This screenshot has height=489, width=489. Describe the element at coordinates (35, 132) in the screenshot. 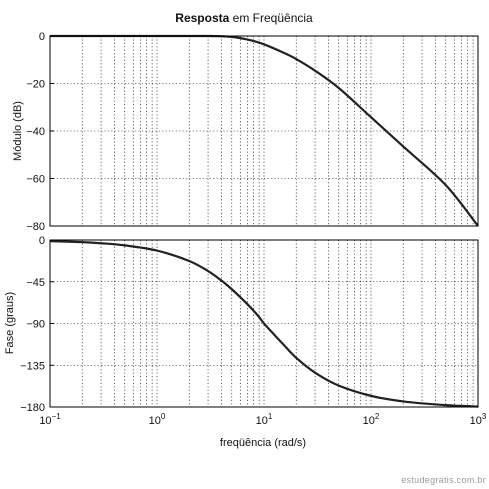

I see `magnitude-y-tick-label: −40` at that location.